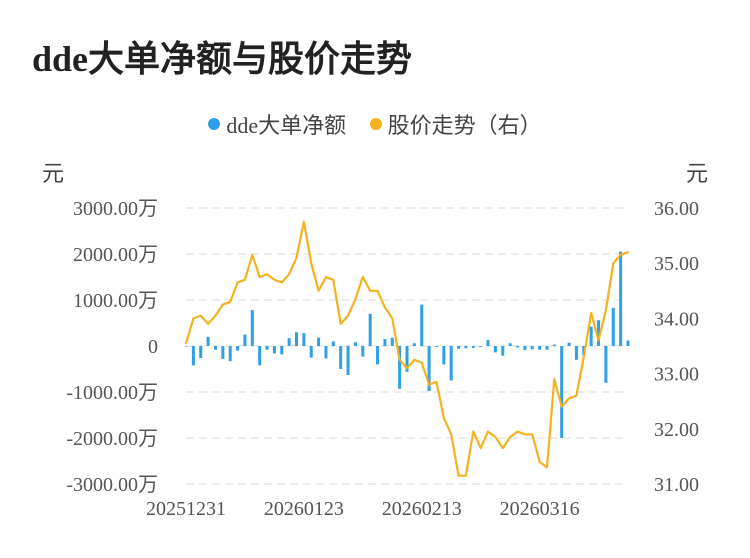 The width and height of the screenshot is (750, 558). I want to click on left-tick-label: 0, so click(153, 347).